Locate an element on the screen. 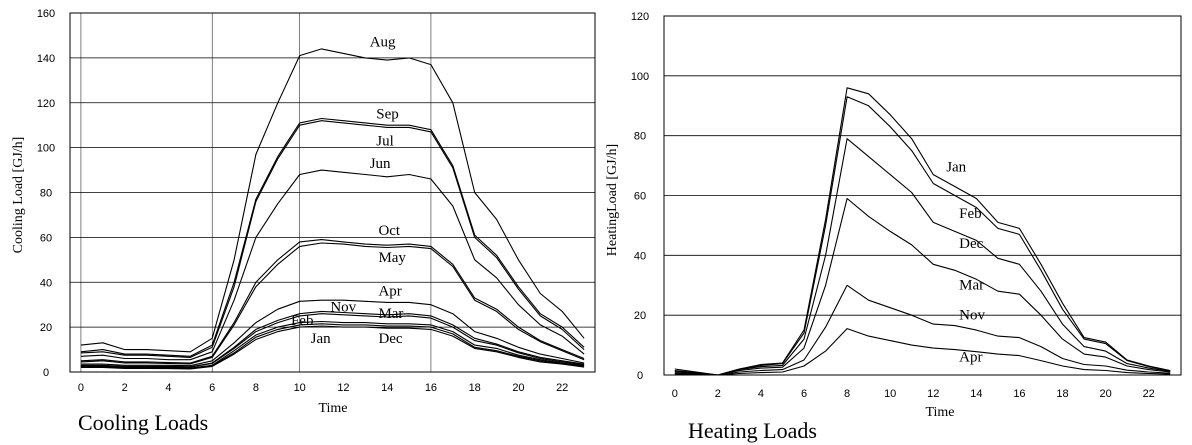 The width and height of the screenshot is (1192, 445). y-axis-label: HeatingLoad [GJ/h] is located at coordinates (612, 200).